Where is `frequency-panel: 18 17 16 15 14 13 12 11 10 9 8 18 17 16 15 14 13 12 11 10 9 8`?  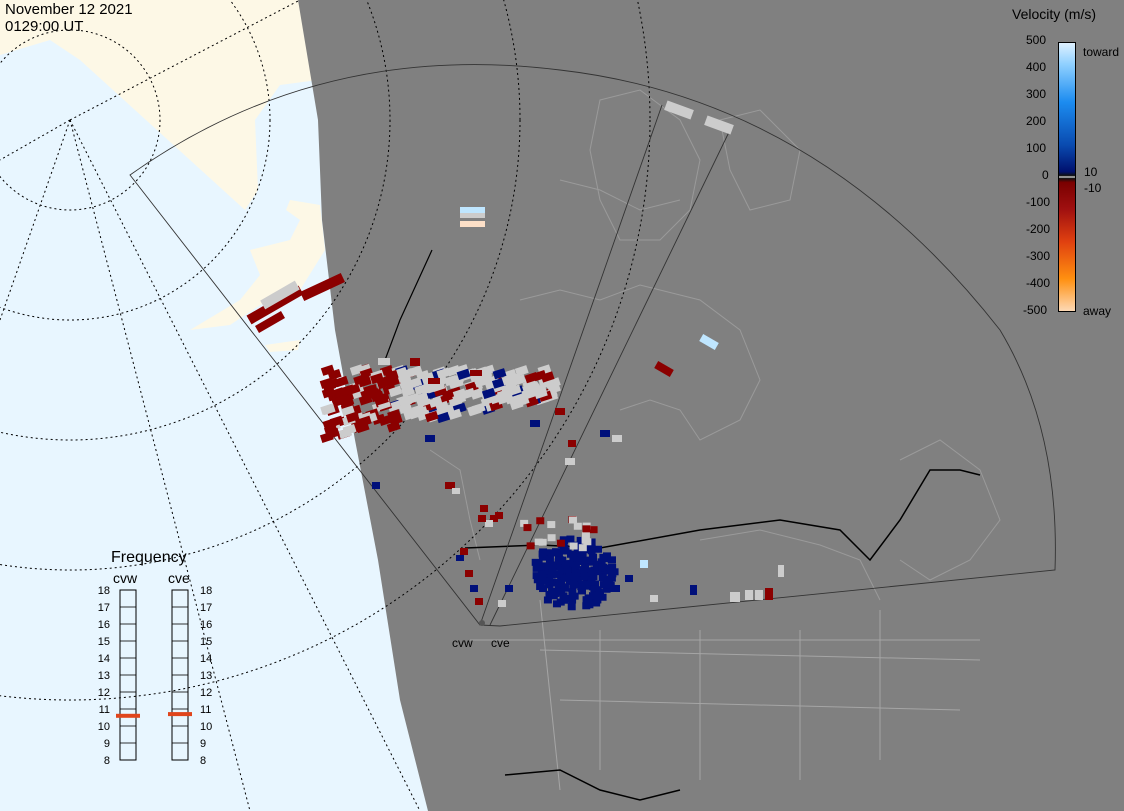
frequency-panel: 18 17 16 15 14 13 12 11 10 9 8 18 17 16 15 14 13 12 11 10 9 8 is located at coordinates (155, 676).